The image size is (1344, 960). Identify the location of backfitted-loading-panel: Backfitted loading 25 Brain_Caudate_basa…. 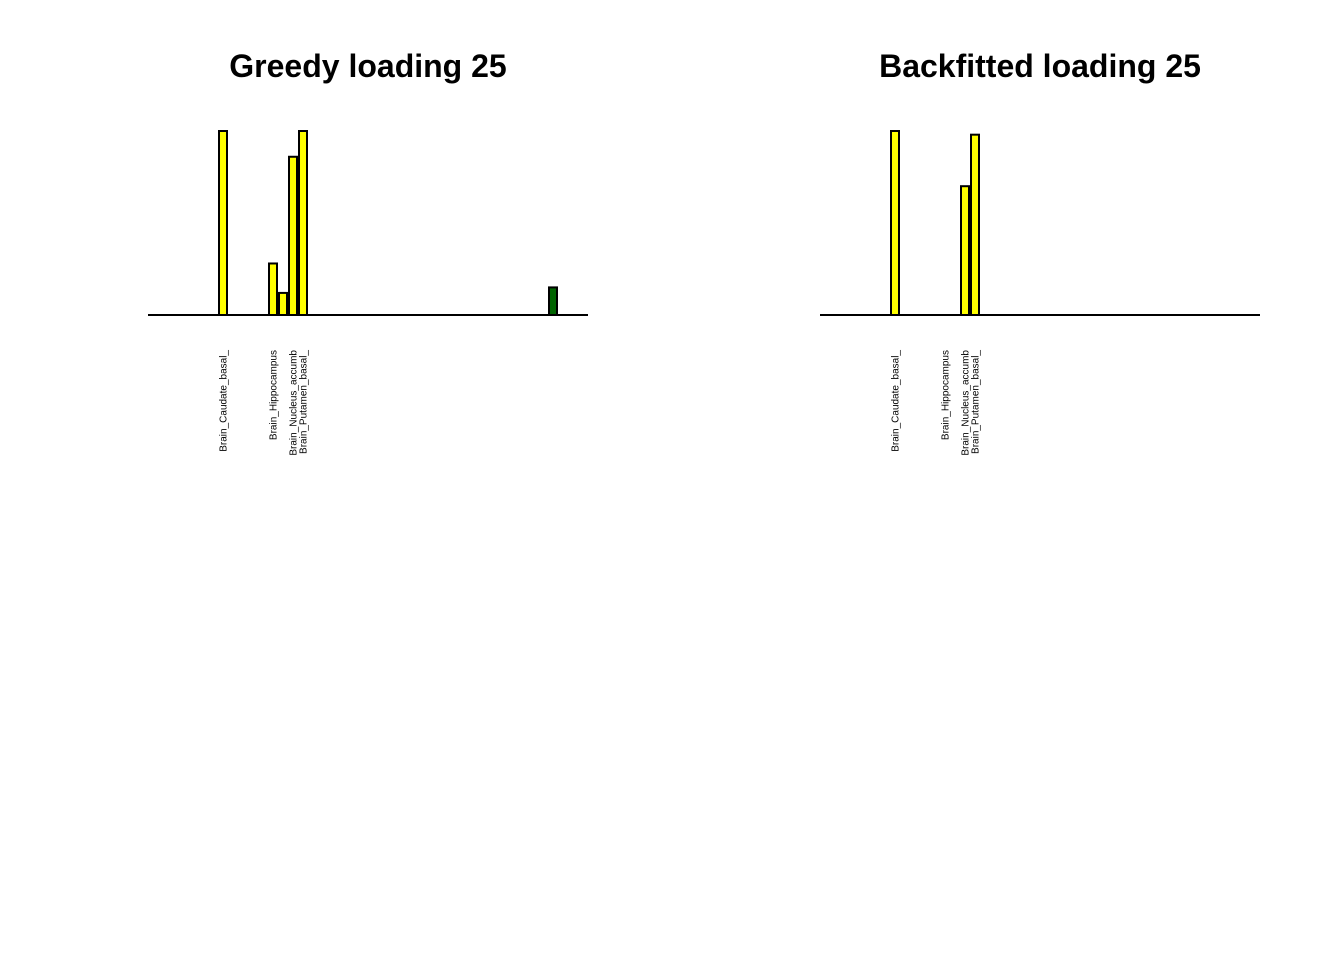
(1040, 252).